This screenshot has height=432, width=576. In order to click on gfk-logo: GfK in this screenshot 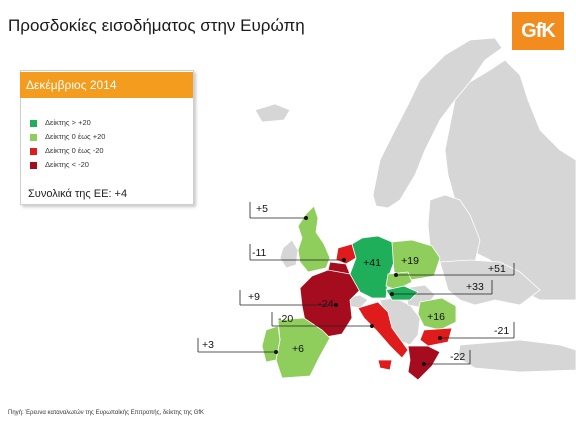, I will do `click(538, 31)`.